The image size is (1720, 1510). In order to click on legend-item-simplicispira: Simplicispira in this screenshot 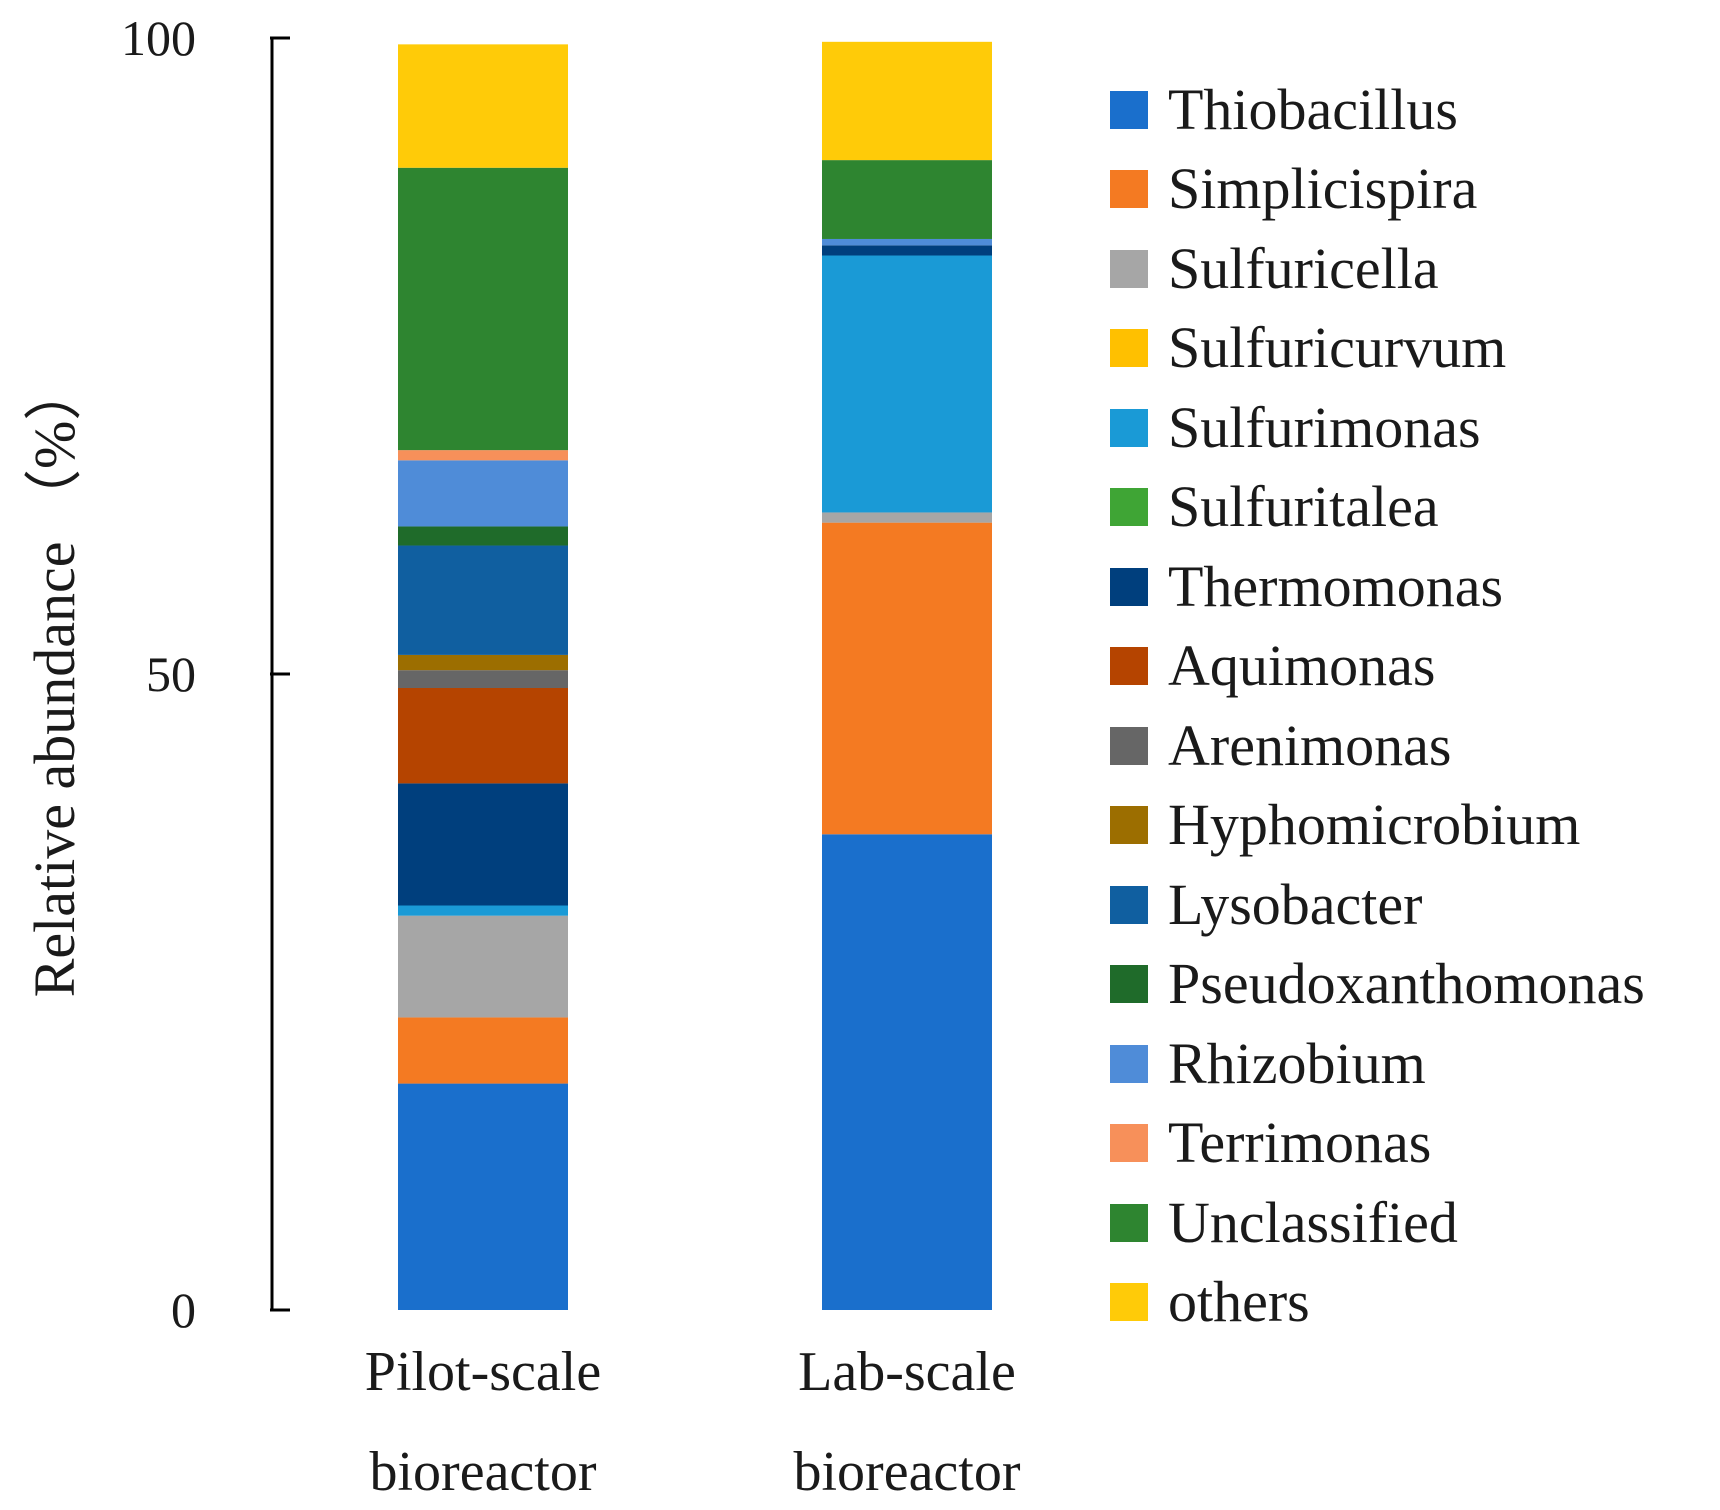, I will do `click(1377, 190)`.